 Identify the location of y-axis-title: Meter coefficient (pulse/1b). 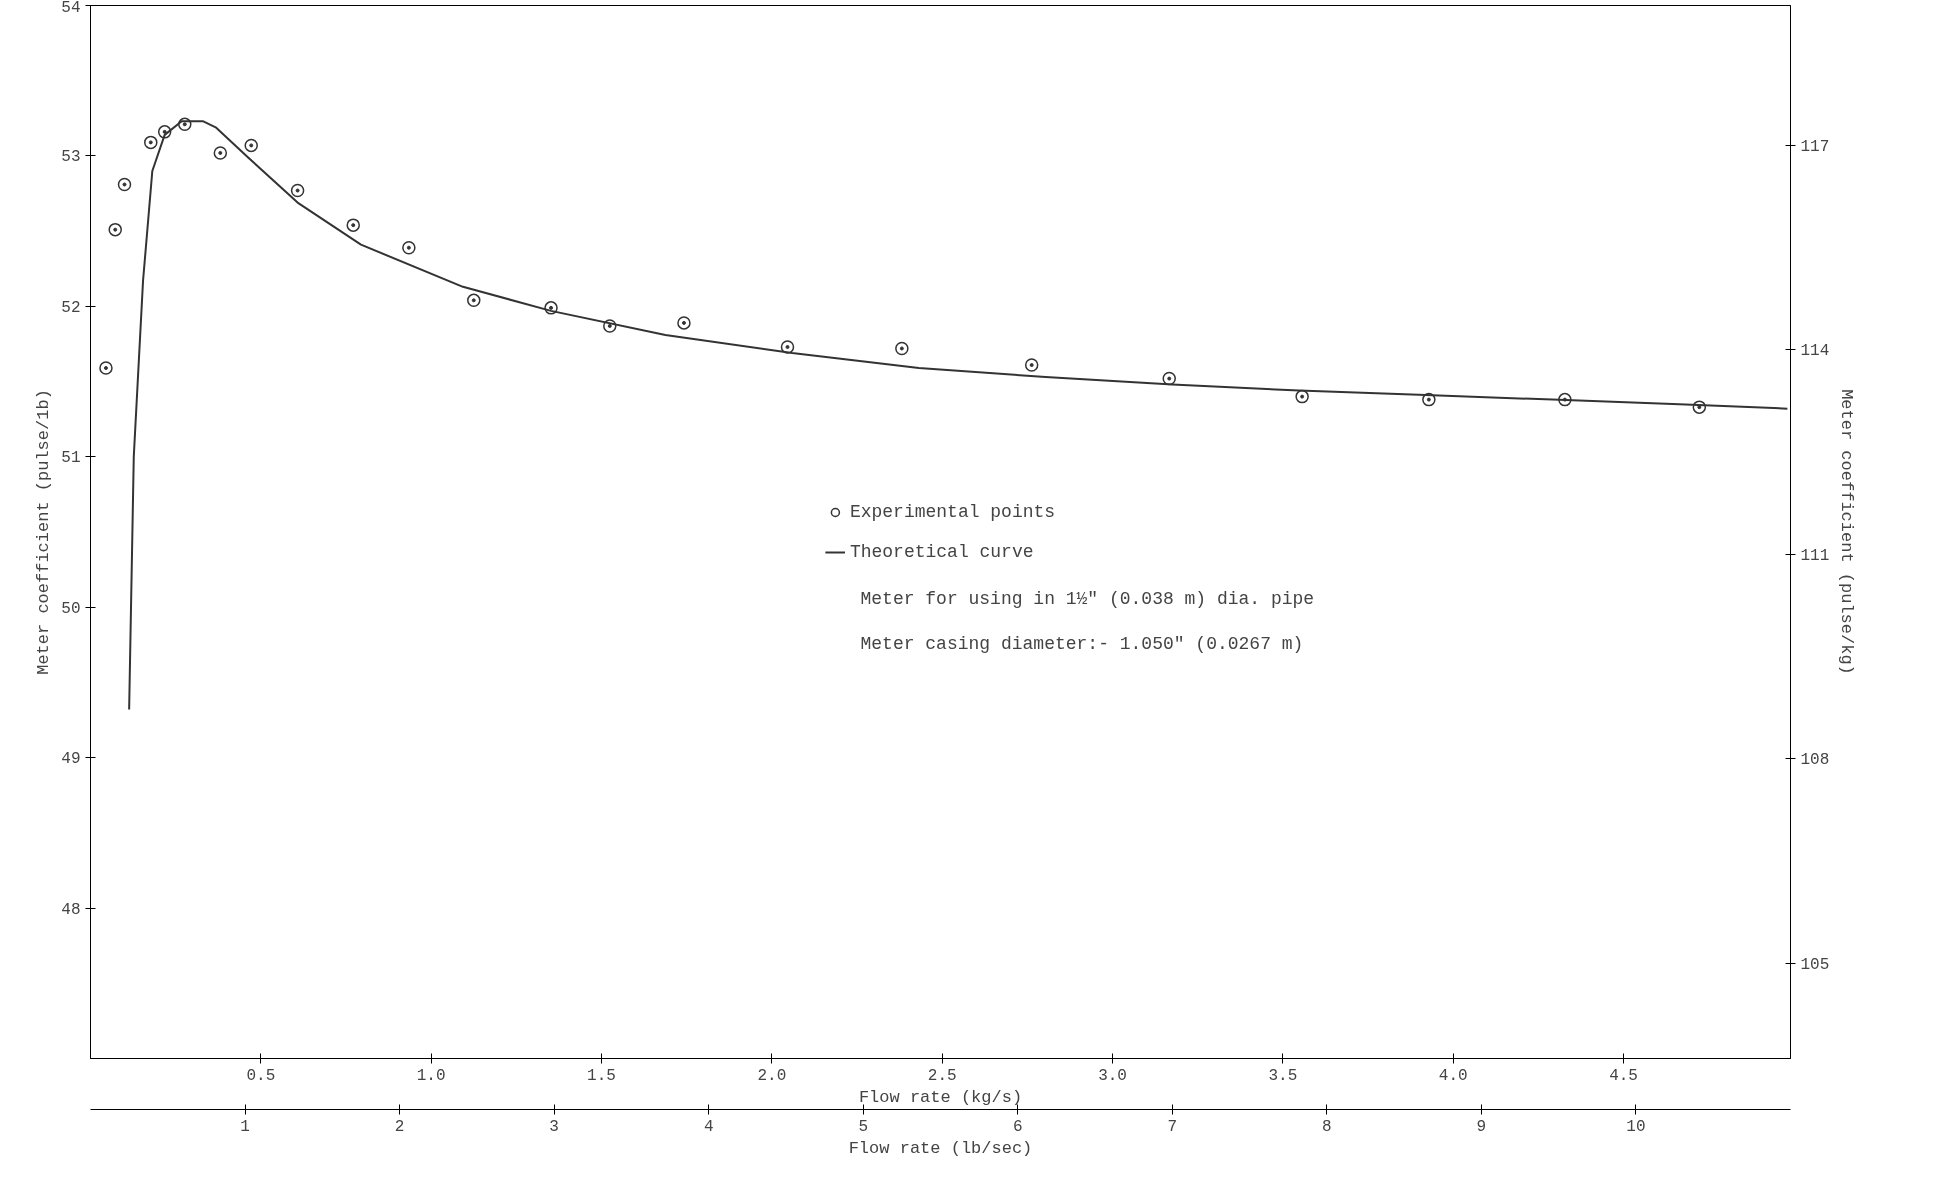
(44, 532).